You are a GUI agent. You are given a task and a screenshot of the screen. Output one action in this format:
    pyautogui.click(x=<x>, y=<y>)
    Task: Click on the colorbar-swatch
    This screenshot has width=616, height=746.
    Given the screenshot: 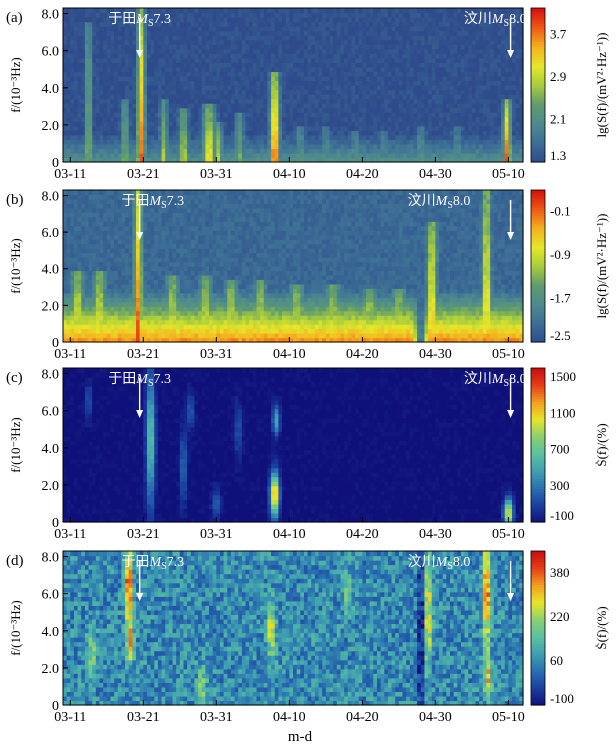 What is the action you would take?
    pyautogui.click(x=538, y=148)
    